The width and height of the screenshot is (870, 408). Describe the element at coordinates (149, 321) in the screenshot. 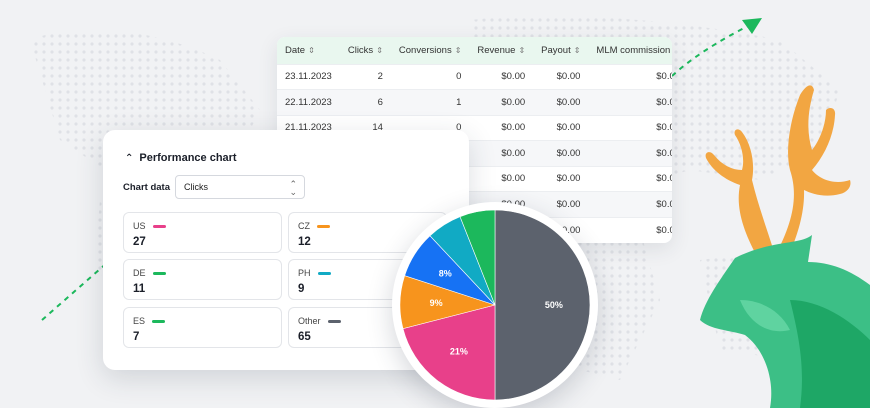

I see `stat-code: ES` at that location.